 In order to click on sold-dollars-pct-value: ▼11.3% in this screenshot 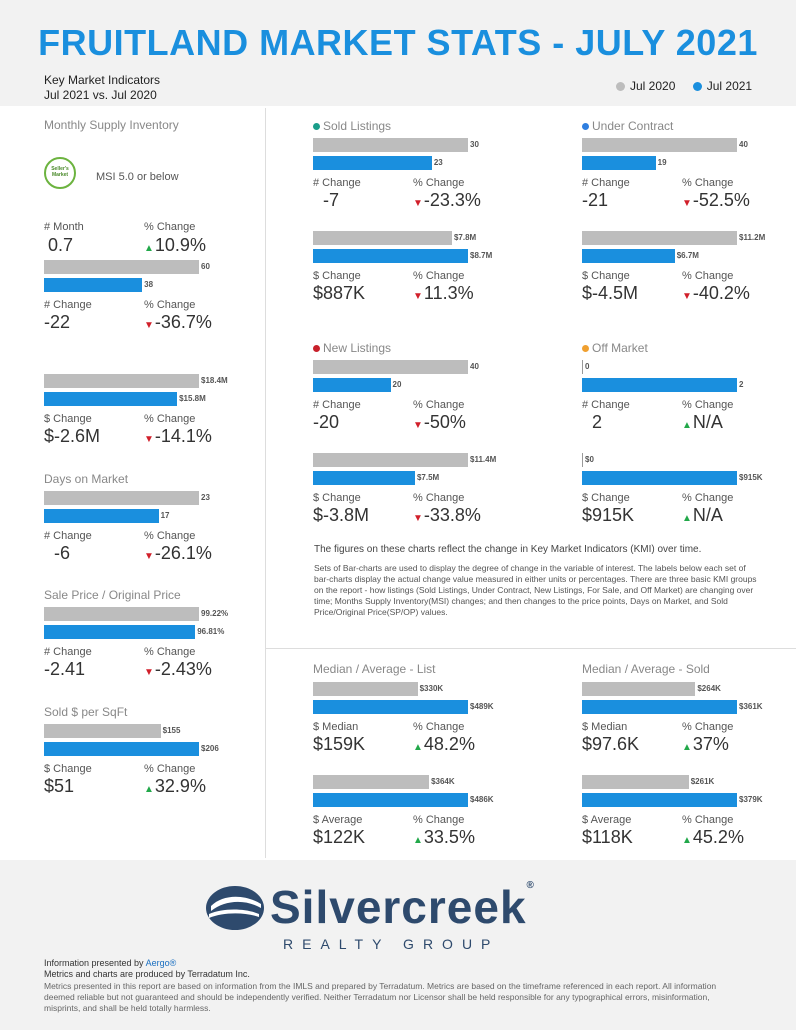, I will do `click(443, 293)`.